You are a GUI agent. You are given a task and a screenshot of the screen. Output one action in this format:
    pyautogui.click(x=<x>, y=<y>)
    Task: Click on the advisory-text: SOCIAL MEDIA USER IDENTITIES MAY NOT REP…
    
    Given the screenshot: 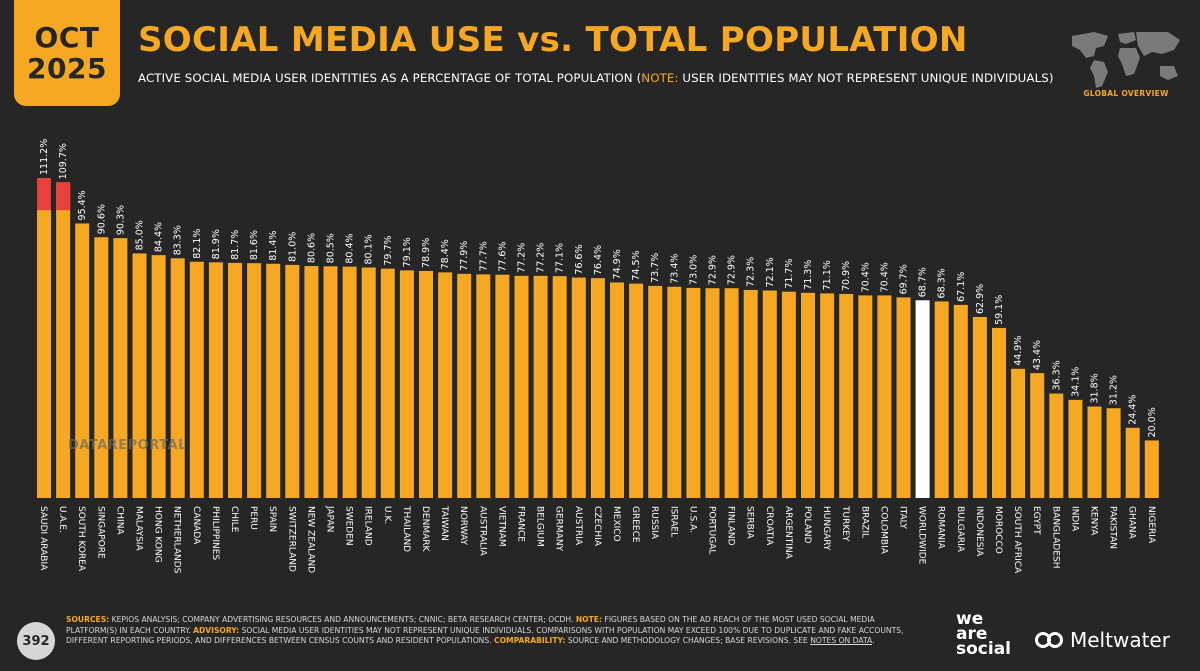 What is the action you would take?
    pyautogui.click(x=485, y=635)
    